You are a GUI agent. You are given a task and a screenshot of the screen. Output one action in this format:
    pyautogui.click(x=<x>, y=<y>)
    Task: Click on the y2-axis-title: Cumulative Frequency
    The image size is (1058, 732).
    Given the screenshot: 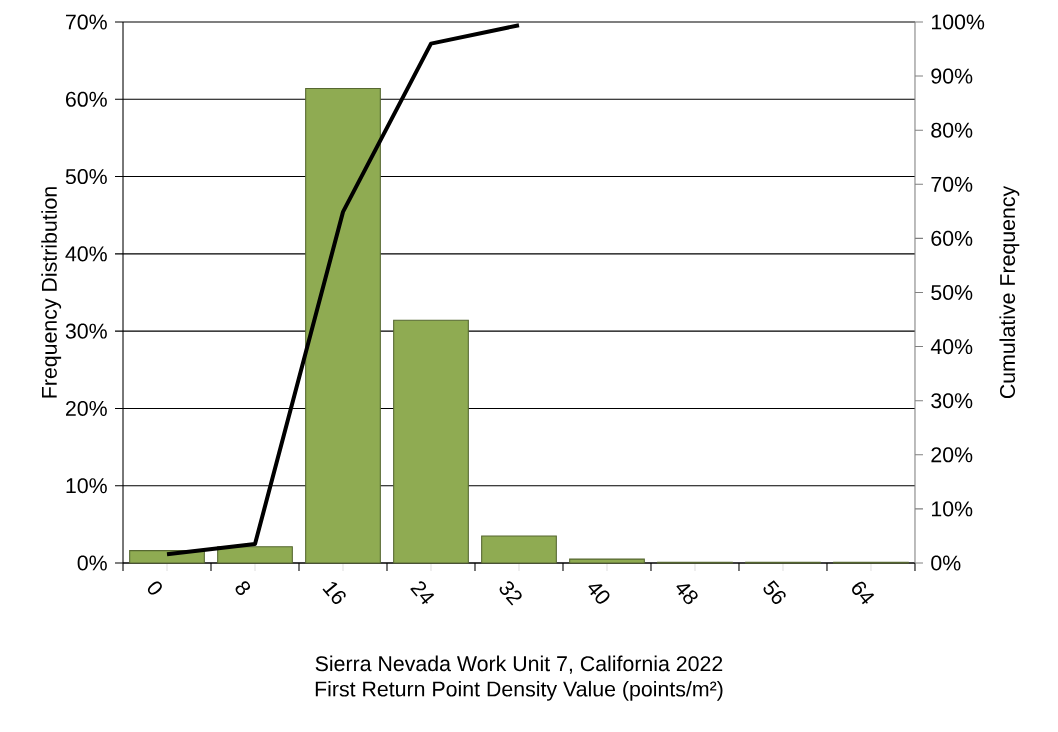 What is the action you would take?
    pyautogui.click(x=1009, y=292)
    